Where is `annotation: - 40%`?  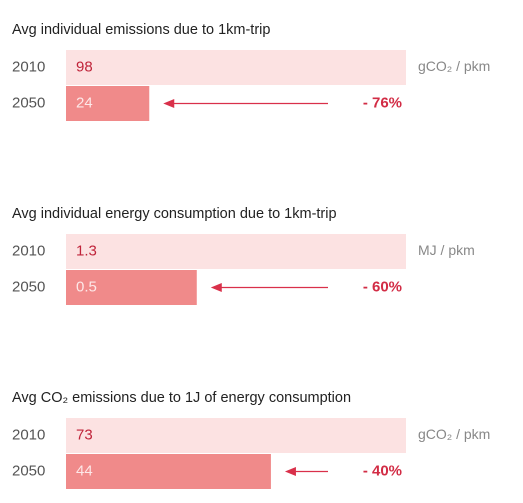
annotation: - 40% is located at coordinates (382, 470).